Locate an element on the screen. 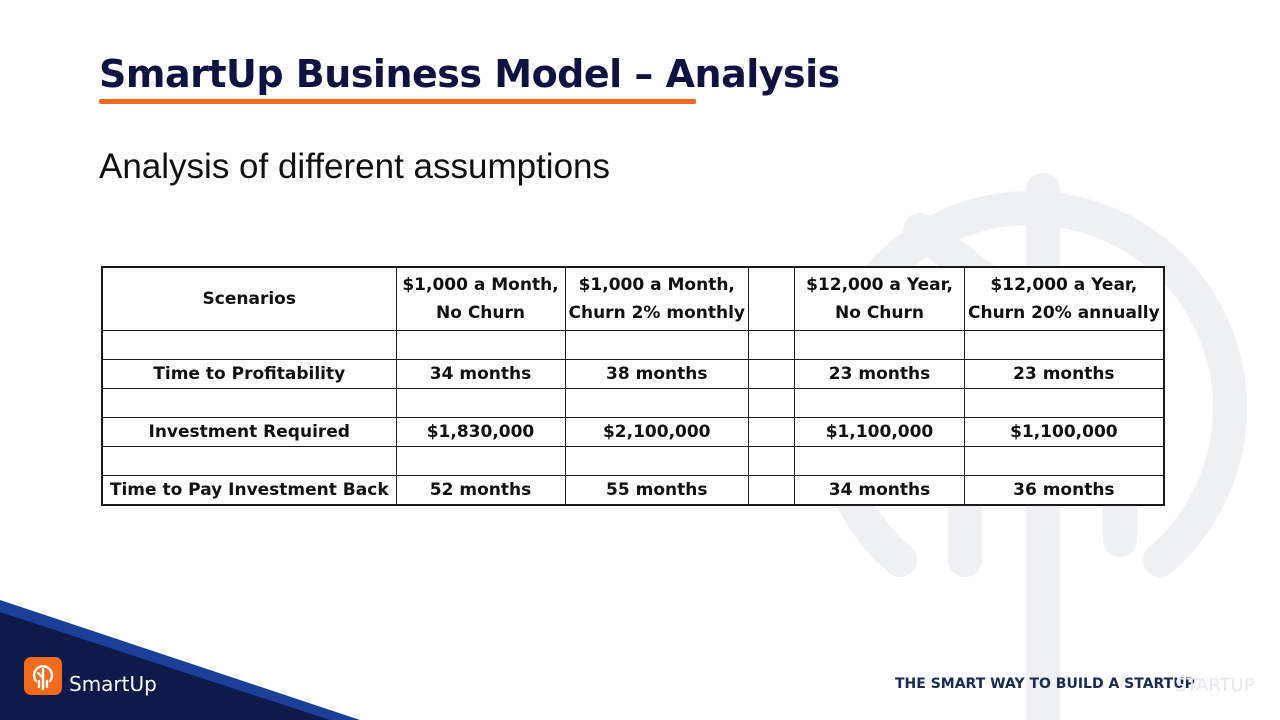  row-label: Time to Pay Investment Back is located at coordinates (249, 490).